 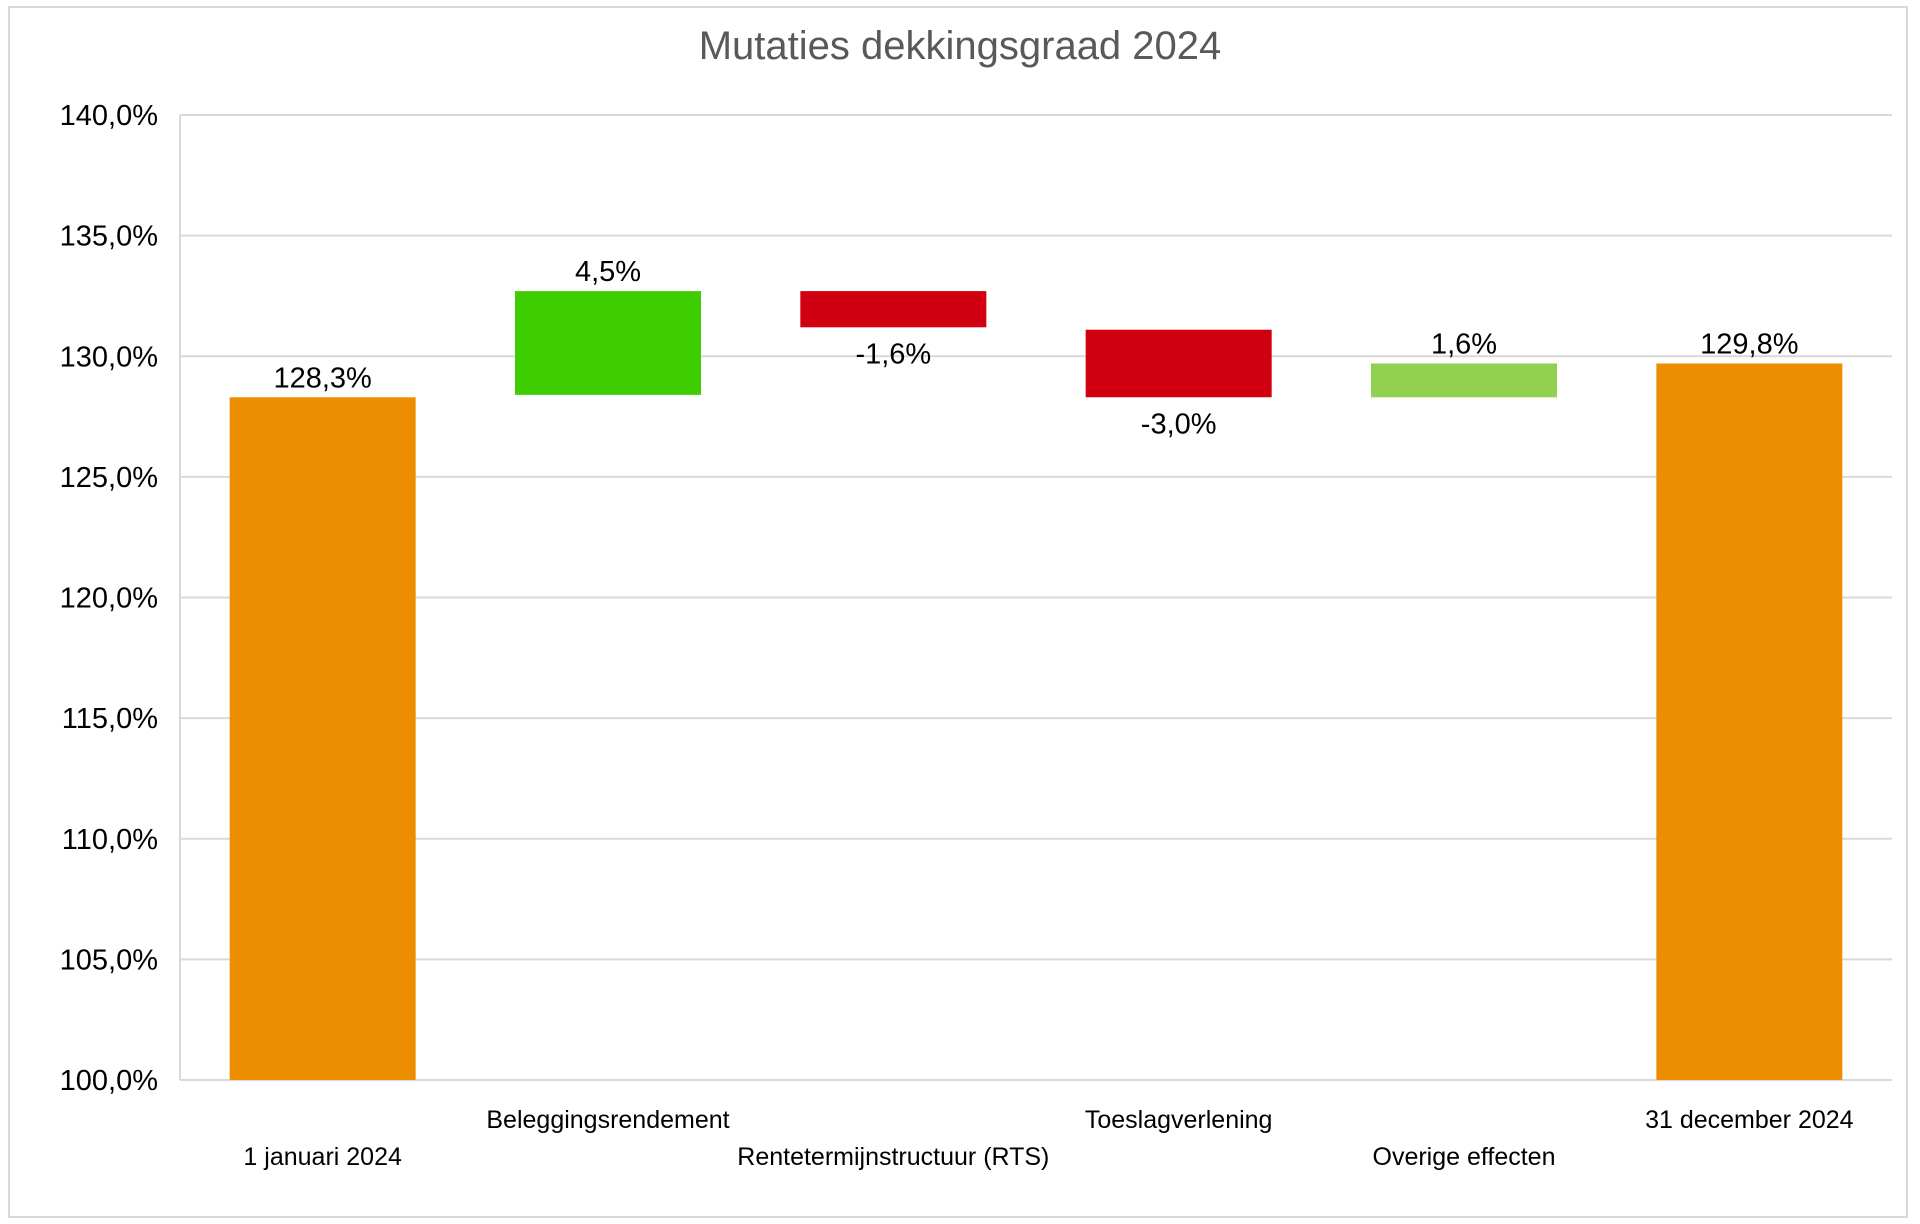 I want to click on category-label: Beleggingsrendement, so click(x=607, y=1120).